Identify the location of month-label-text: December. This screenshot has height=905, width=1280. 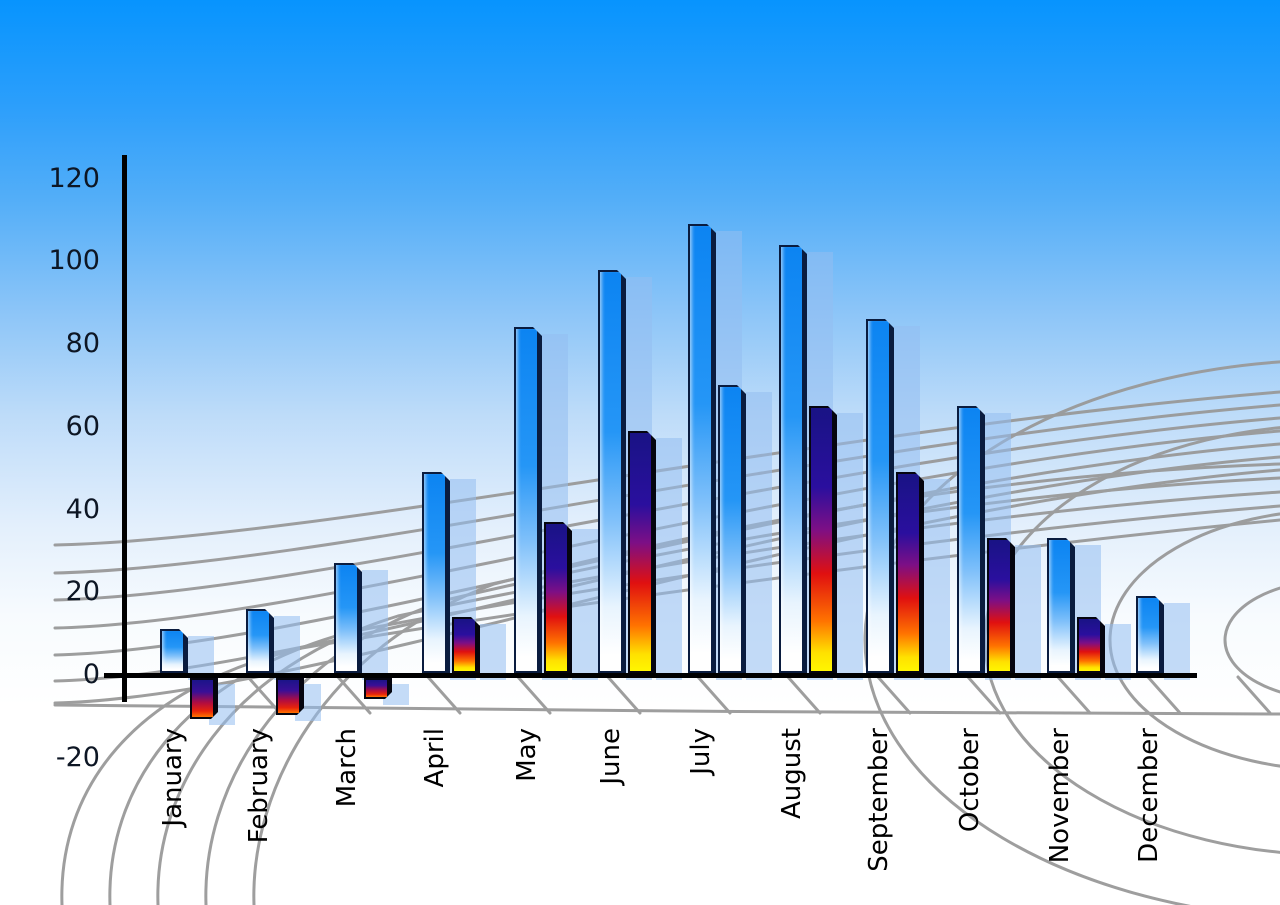
(1149, 795).